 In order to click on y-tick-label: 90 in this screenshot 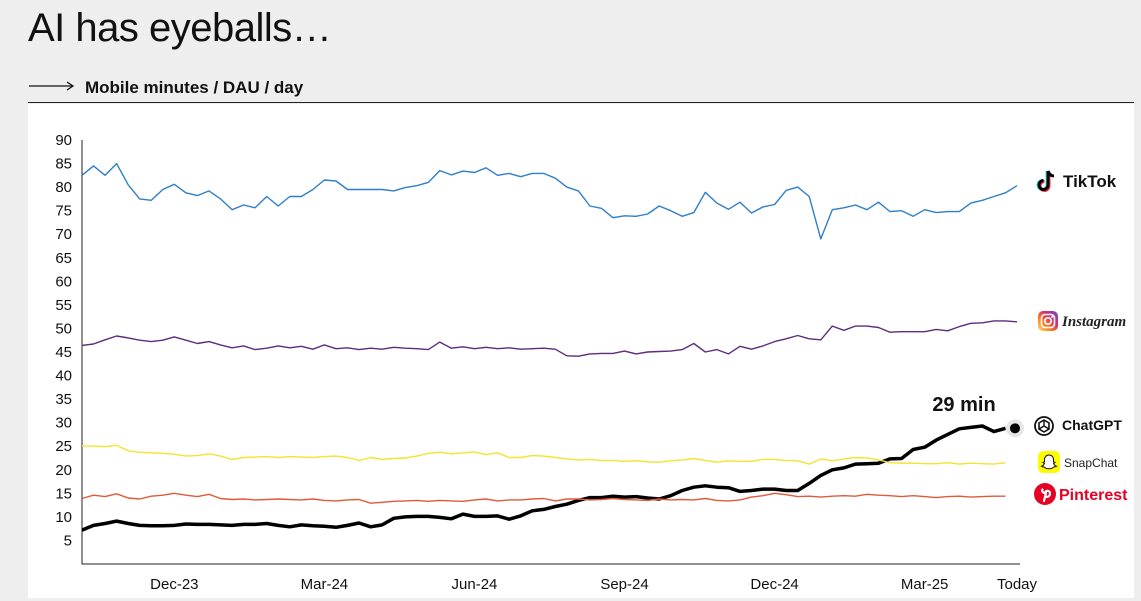, I will do `click(63, 140)`.